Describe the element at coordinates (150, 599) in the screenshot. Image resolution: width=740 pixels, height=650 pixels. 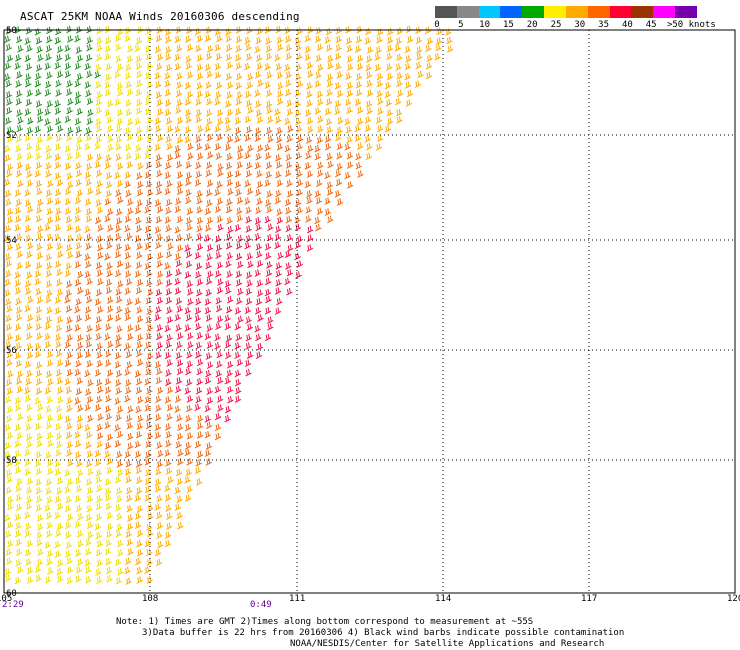
I see `longitude-label: 108` at that location.